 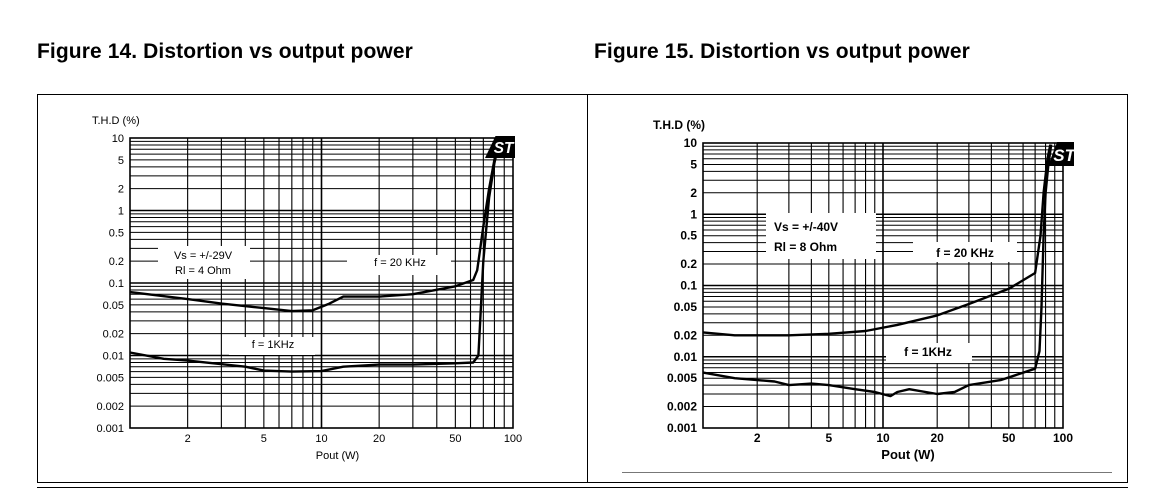 What do you see at coordinates (782, 51) in the screenshot?
I see `figure-15-title: Figure 15. Distortion vs output power` at bounding box center [782, 51].